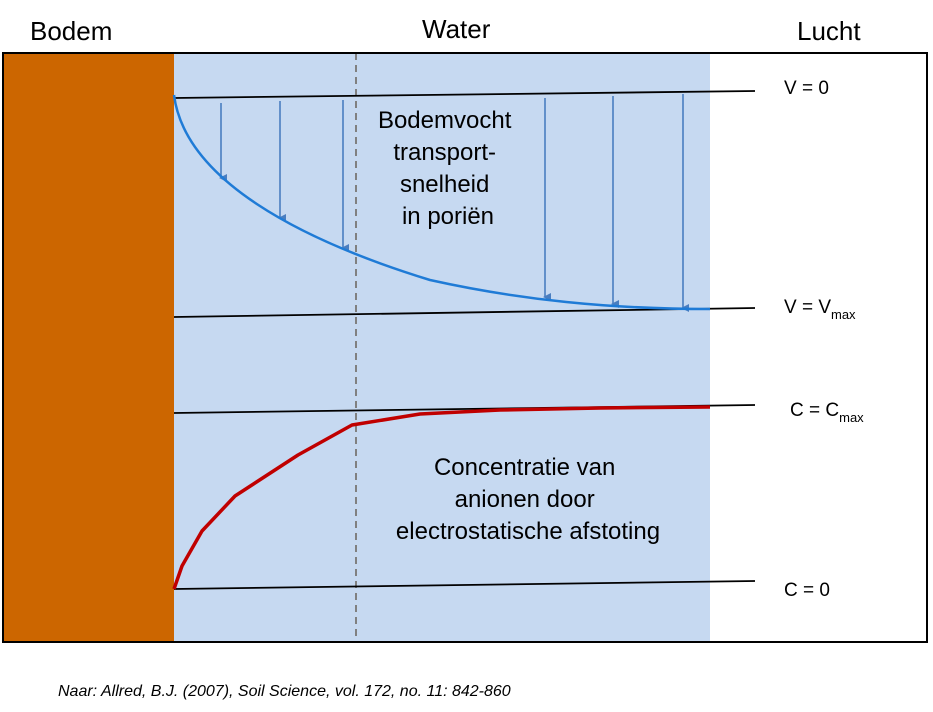 This screenshot has width=933, height=712. What do you see at coordinates (448, 216) in the screenshot?
I see `velocity-description-line: in poriën` at bounding box center [448, 216].